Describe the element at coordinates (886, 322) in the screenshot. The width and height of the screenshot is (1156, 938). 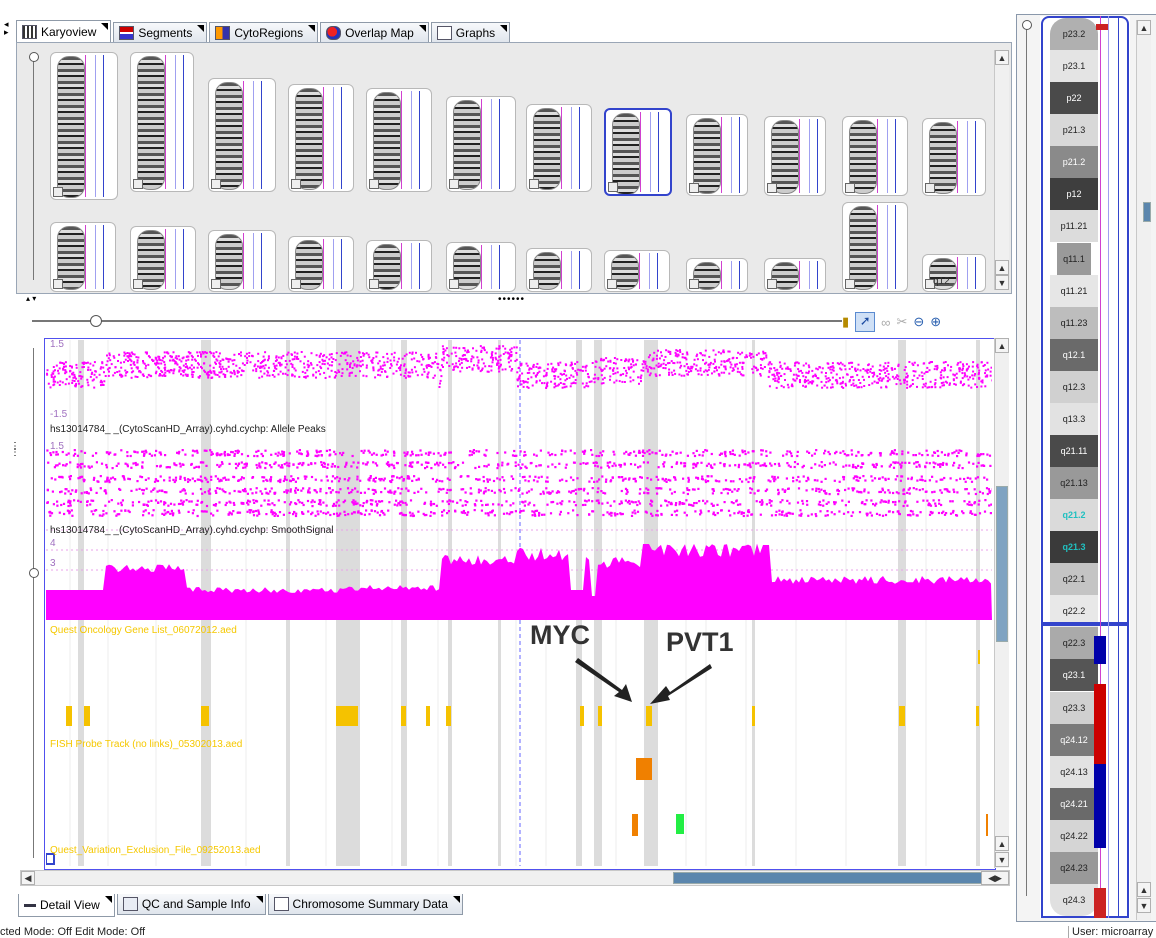
I see `link-icon: ∞` at that location.